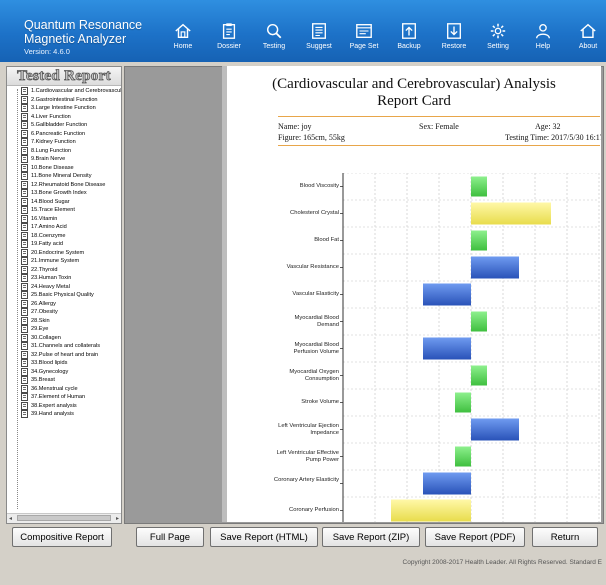  I want to click on tree-item: 2.Gastrointestinal Function, so click(71, 100).